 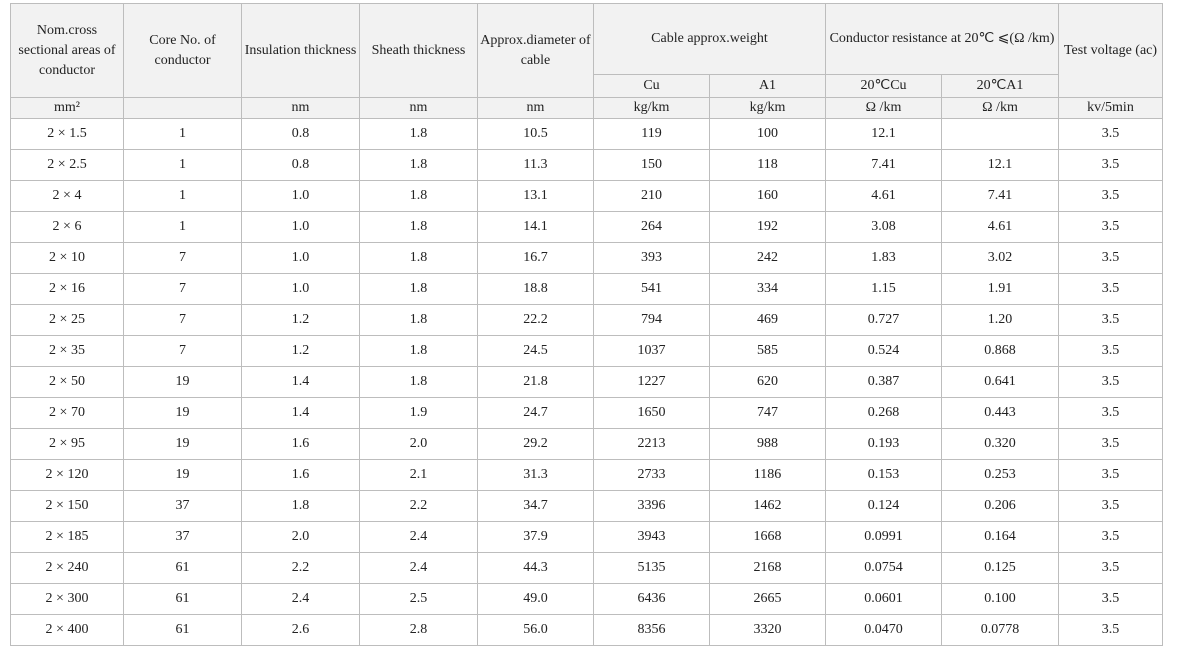 What do you see at coordinates (651, 289) in the screenshot?
I see `cell-weight-cu: 541` at bounding box center [651, 289].